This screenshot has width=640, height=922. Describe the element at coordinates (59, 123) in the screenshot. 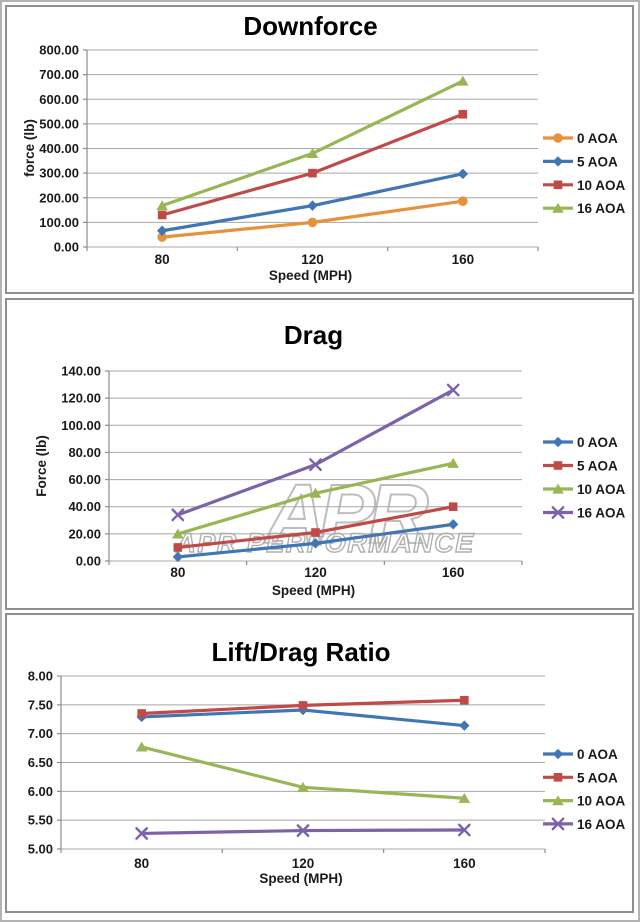

I see `y-tick-label: 500.00` at that location.